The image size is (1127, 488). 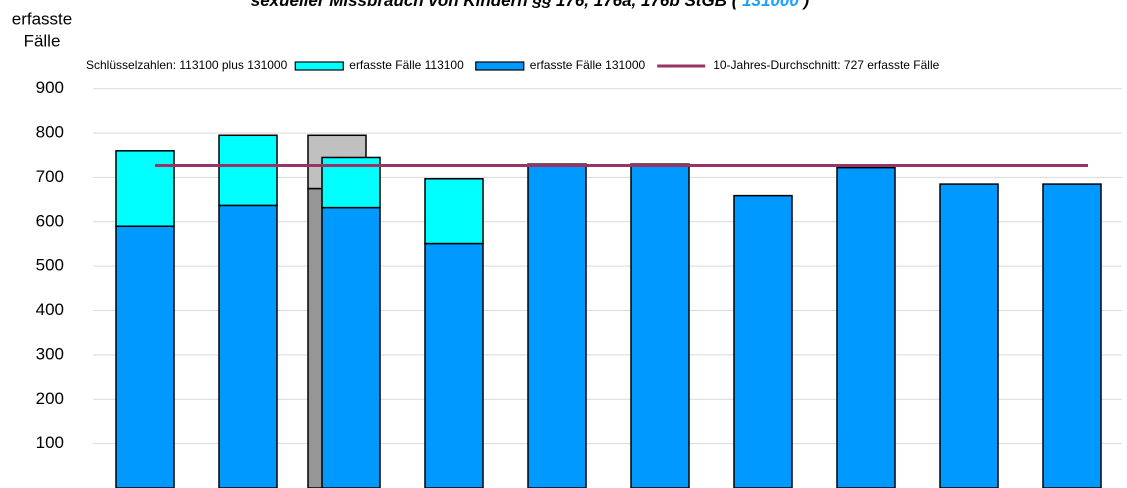 I want to click on legend-title: Schlüsselzahlen: 113100 plus 131000, so click(x=187, y=65).